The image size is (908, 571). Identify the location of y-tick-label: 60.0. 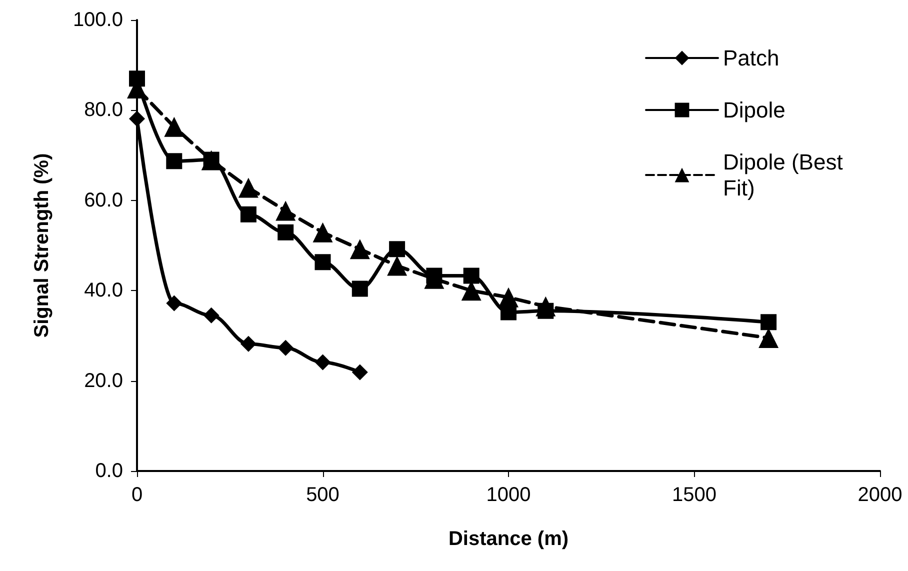
(103, 200).